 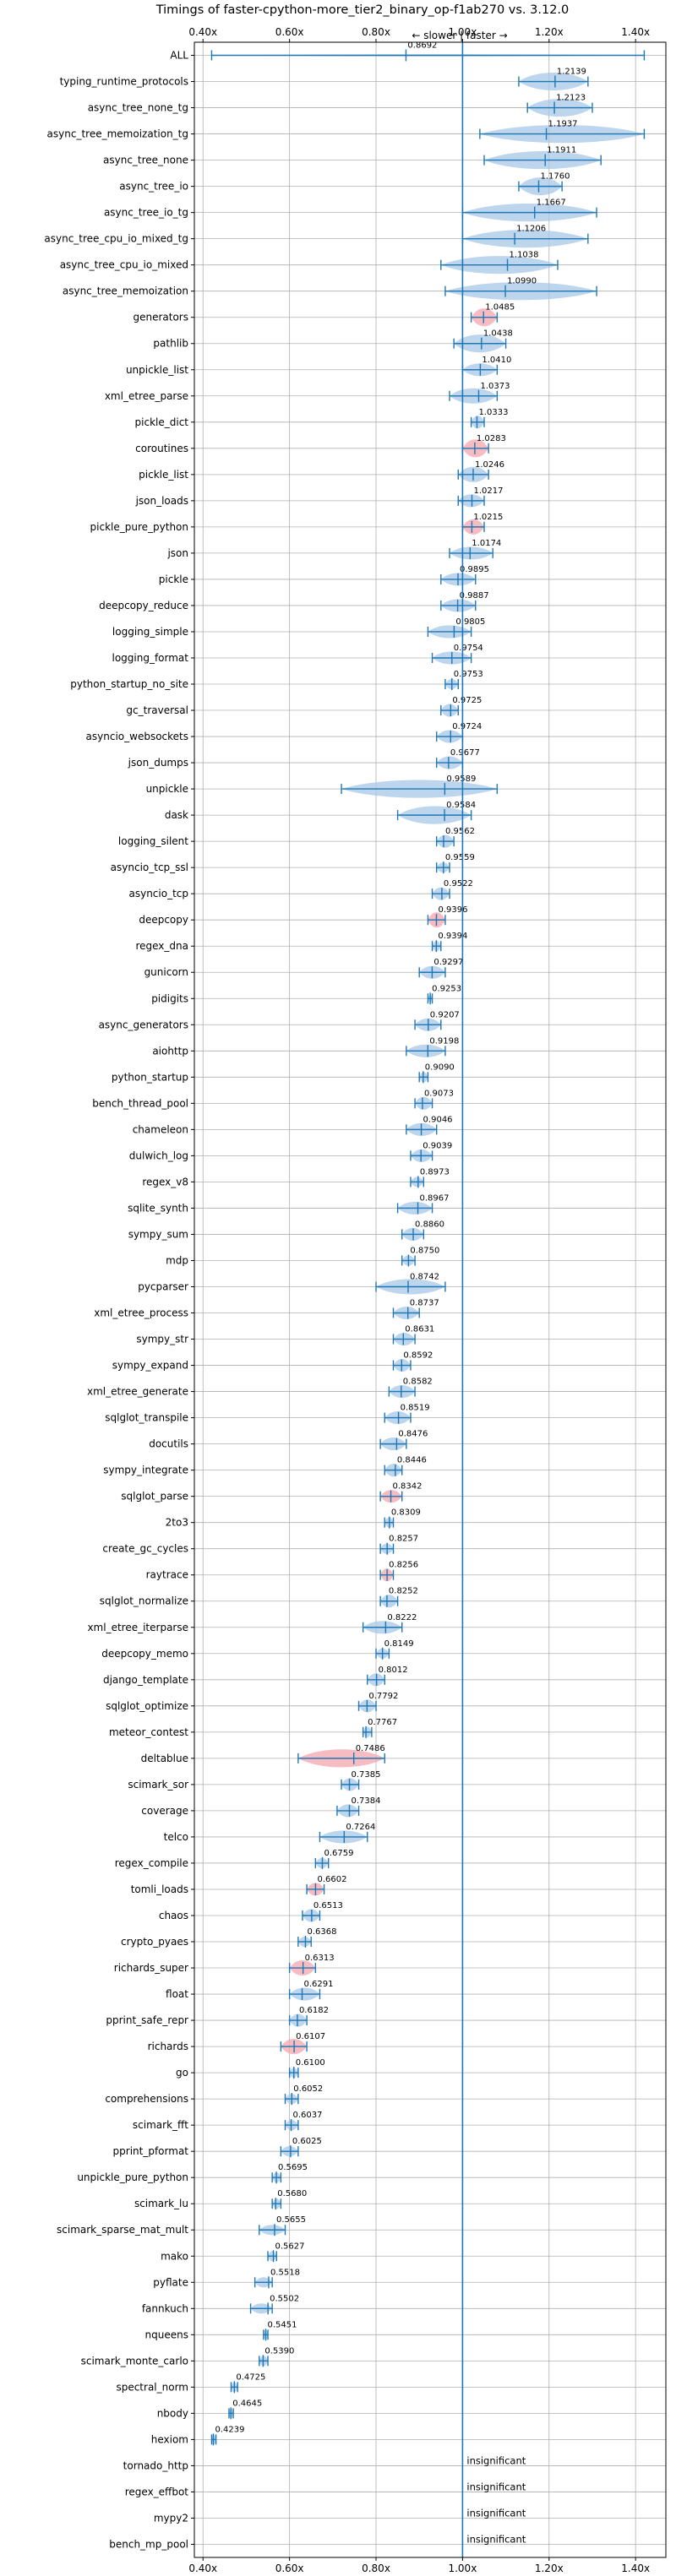 What do you see at coordinates (338, 1853) in the screenshot?
I see `value-label: 0.6759` at bounding box center [338, 1853].